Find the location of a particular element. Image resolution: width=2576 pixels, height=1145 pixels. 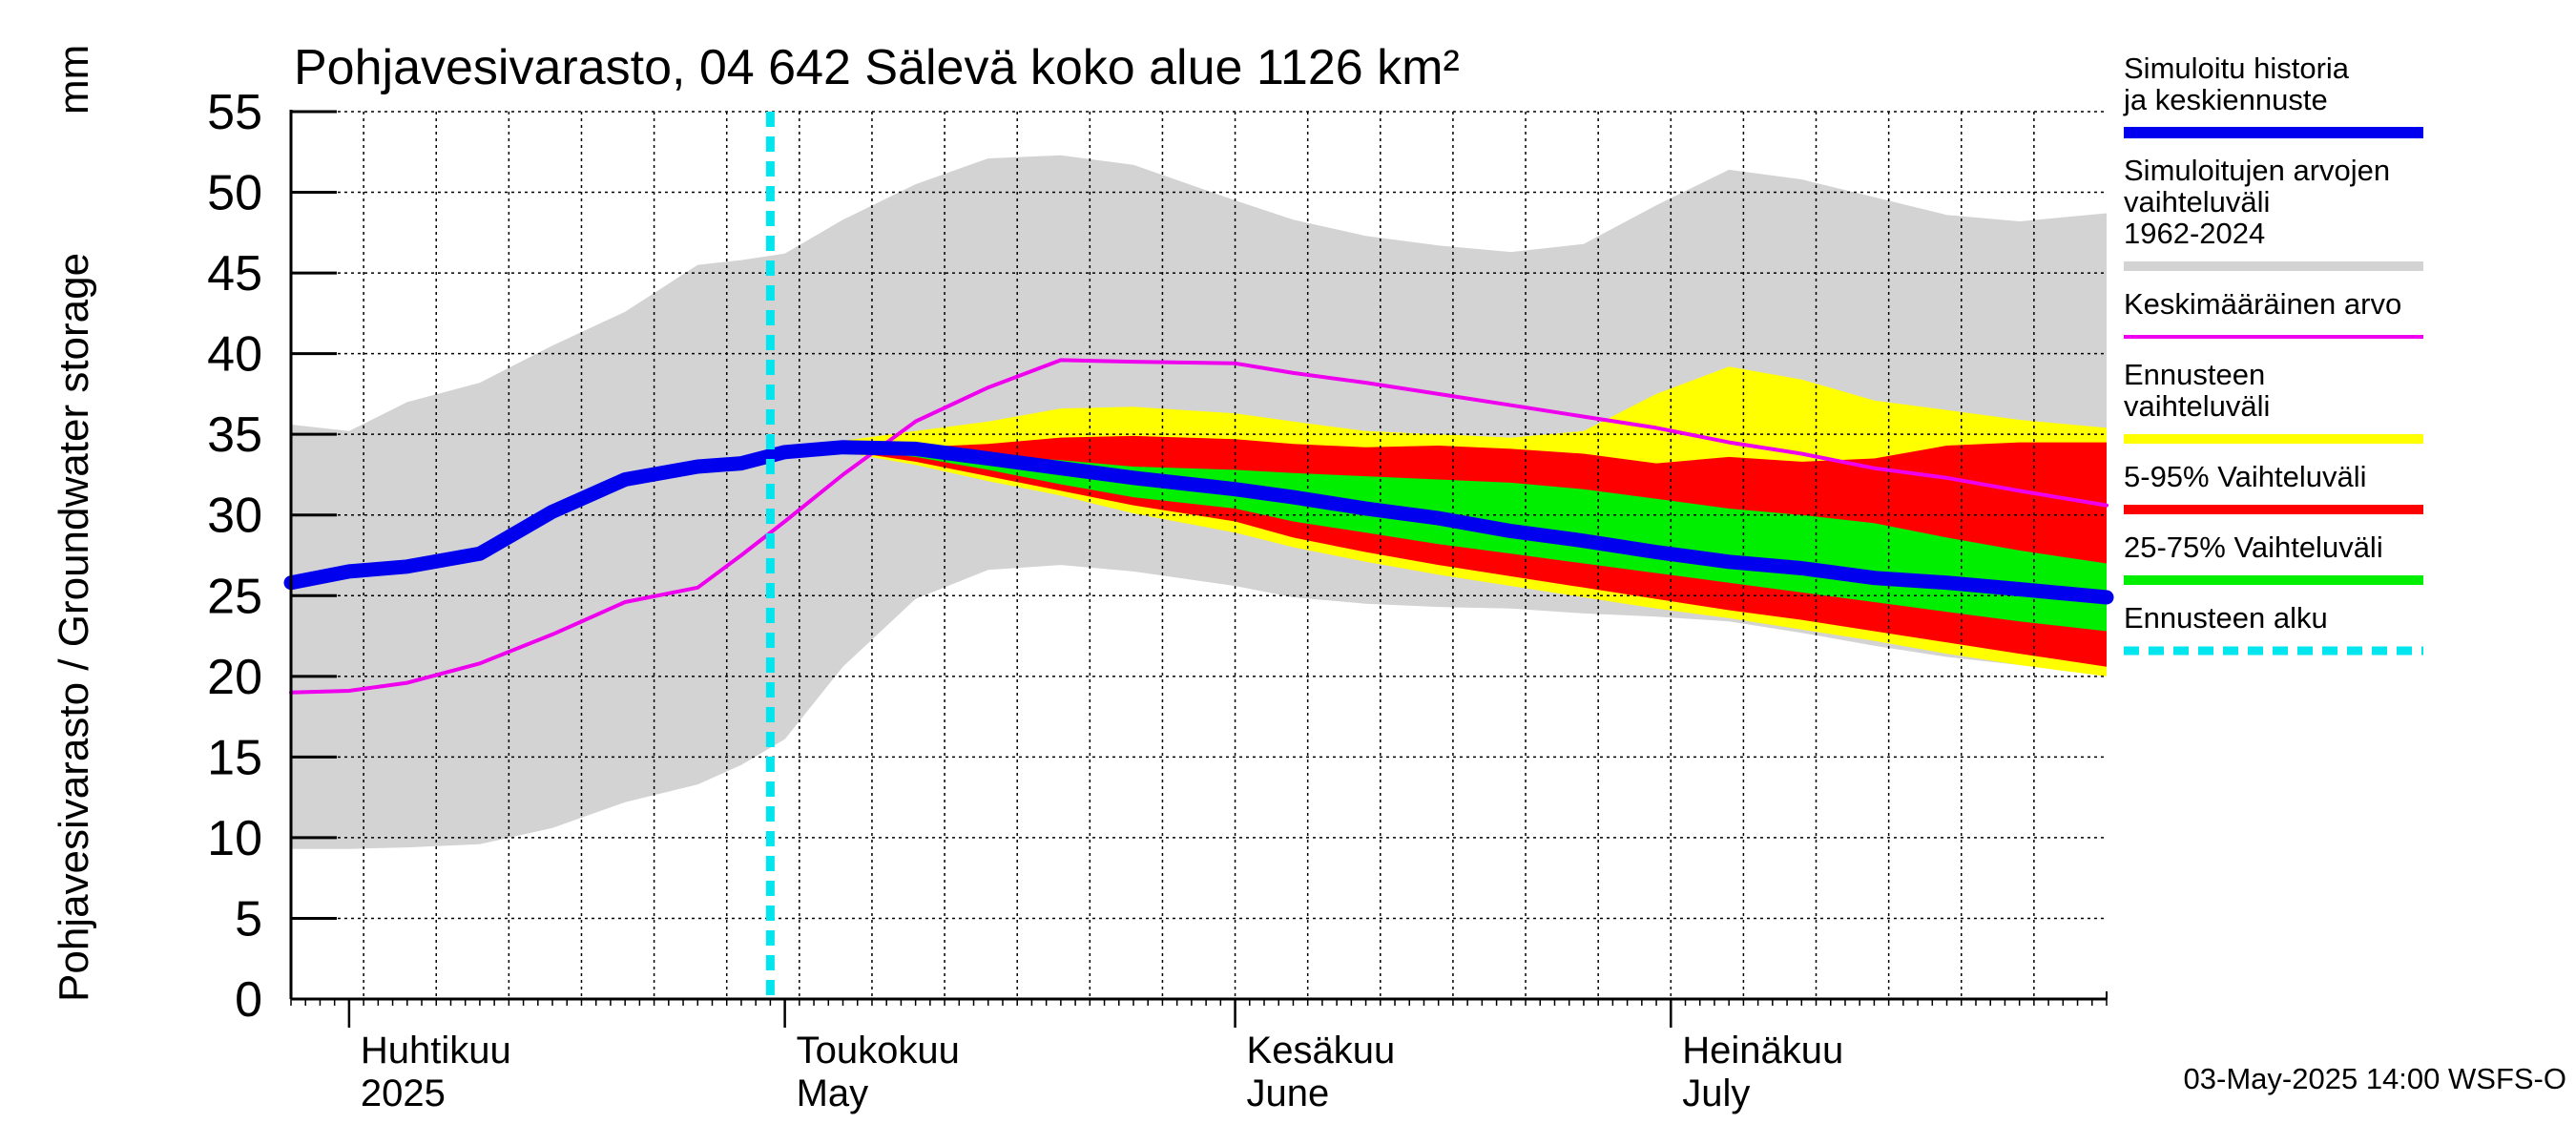

x-month-sublabel: May is located at coordinates (833, 1093).